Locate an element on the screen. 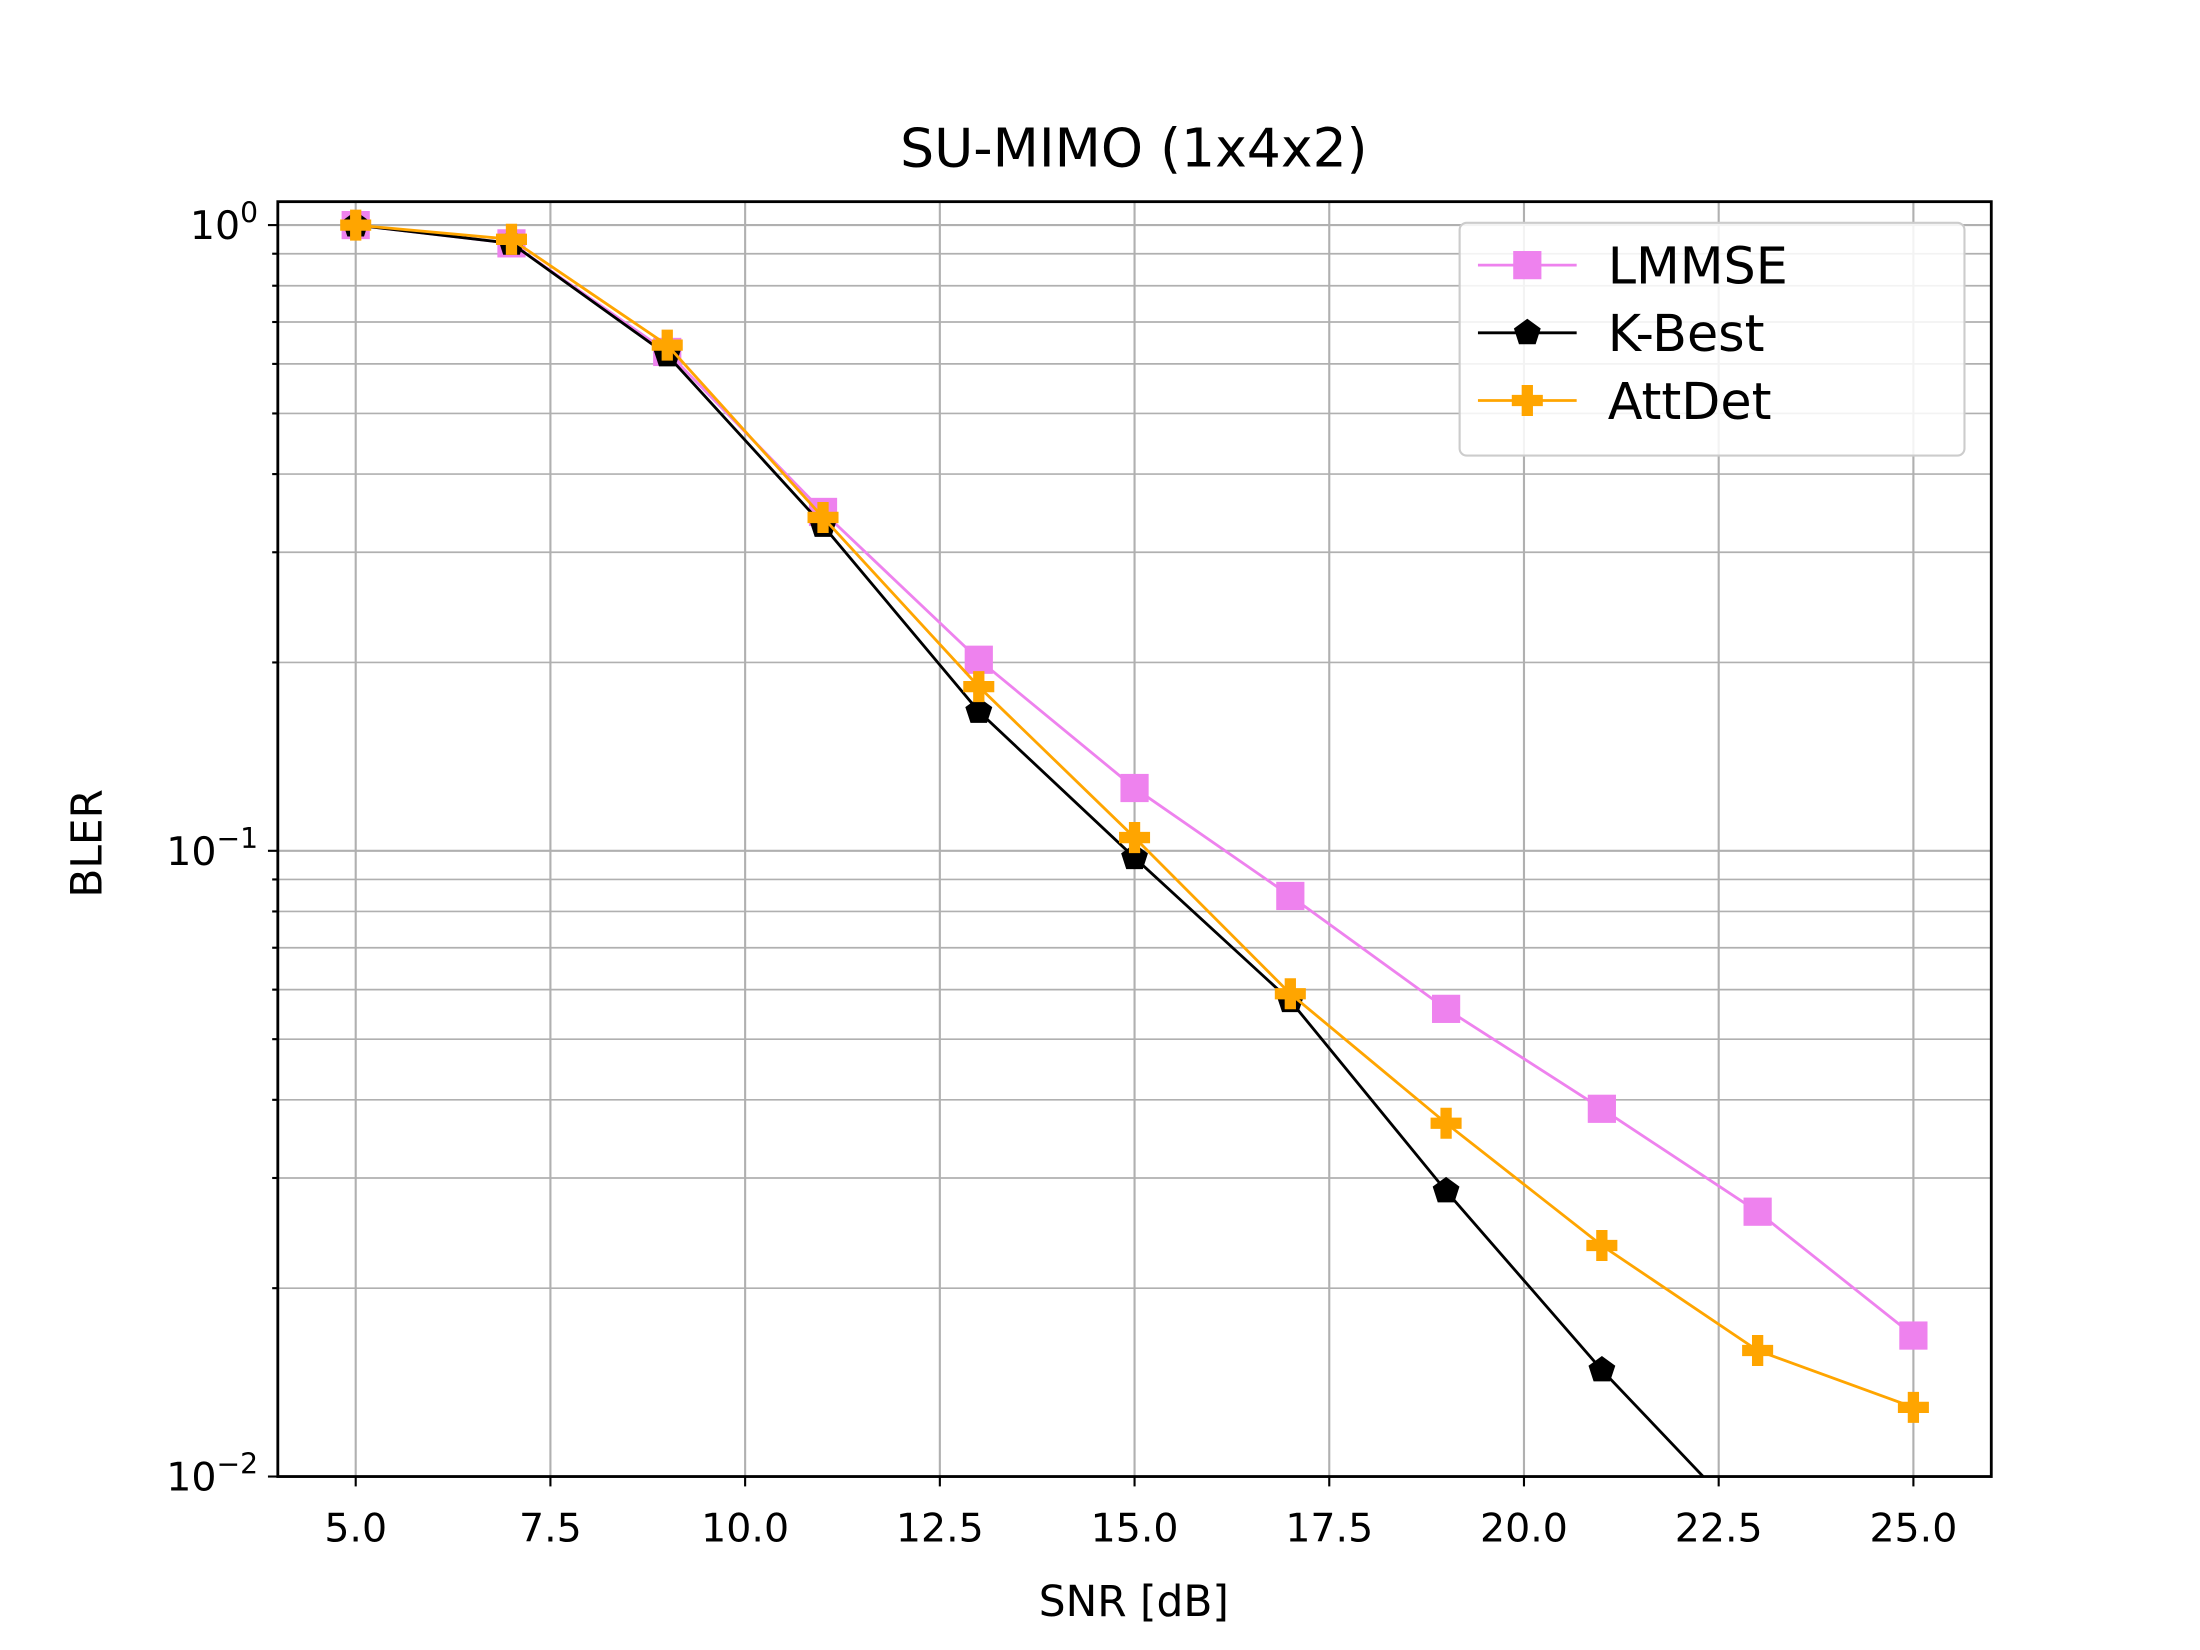 Image resolution: width=2200 pixels, height=1650 pixels. legend-item-k-best: K-Best is located at coordinates (1621, 333).